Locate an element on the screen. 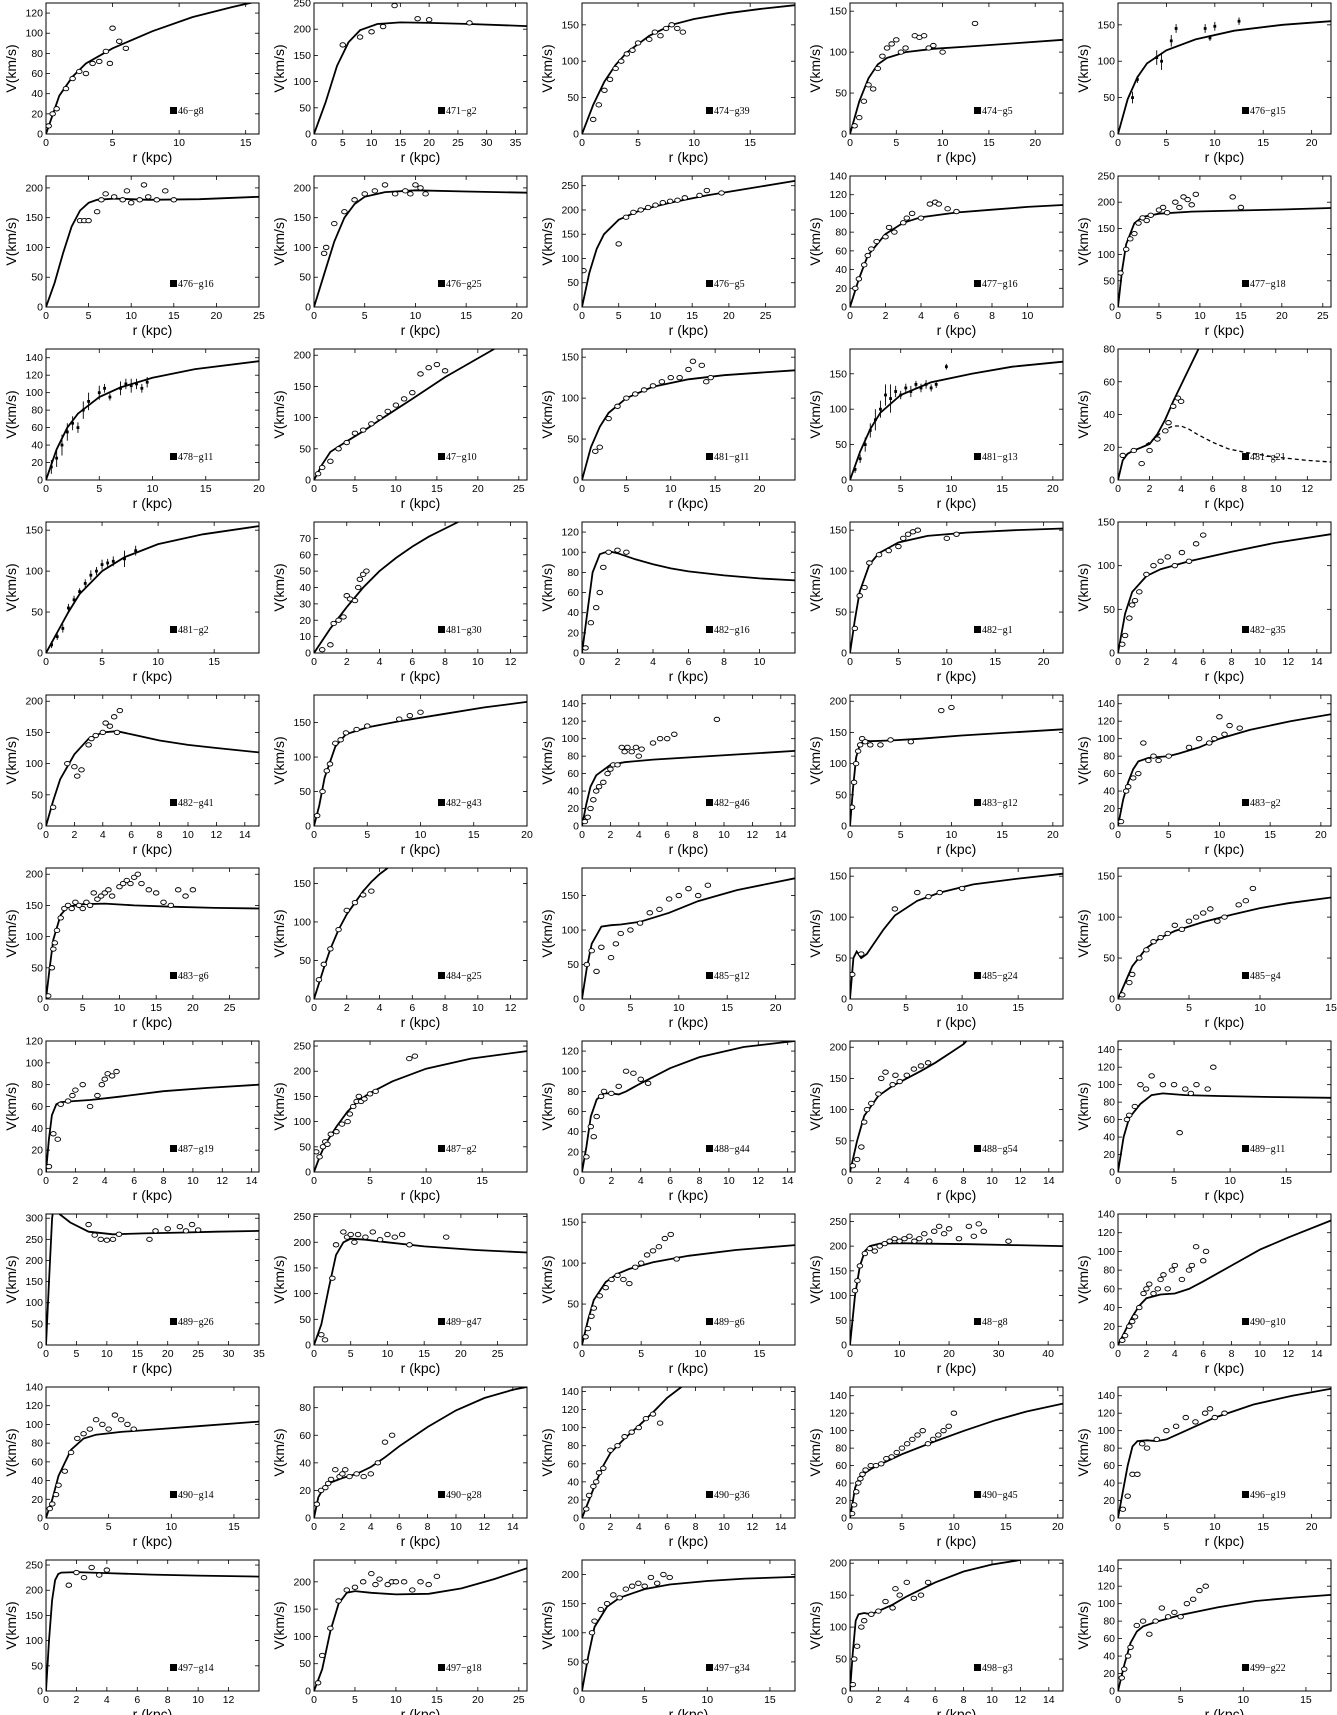  plot-frame is located at coordinates (152, 241).